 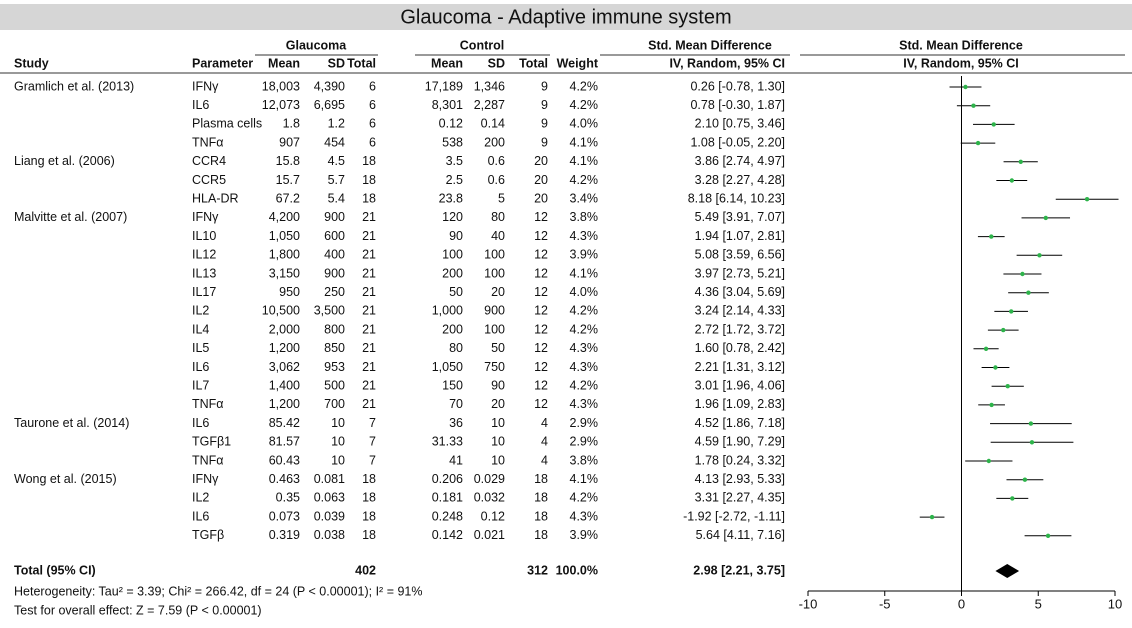 I want to click on study-name: Taurone et al. (2014), so click(x=71, y=423).